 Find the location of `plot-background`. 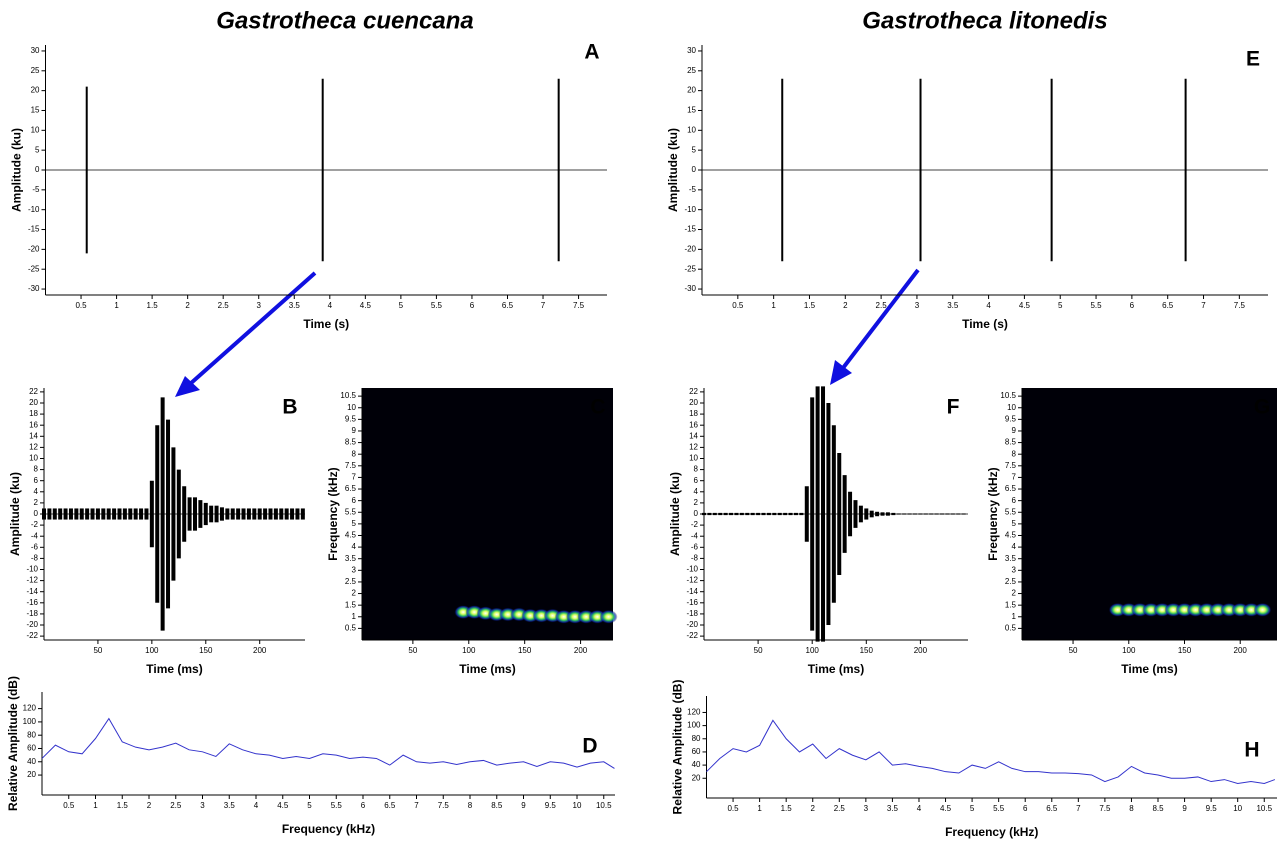

plot-background is located at coordinates (1149, 514).